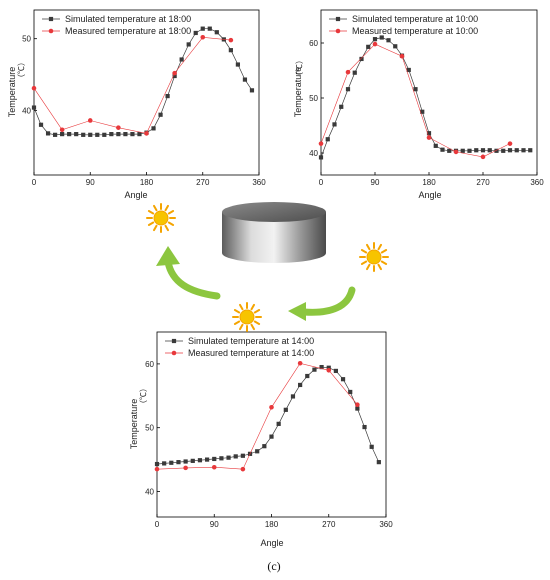 This screenshot has width=550, height=580. What do you see at coordinates (274, 232) in the screenshot?
I see `cylinder-object` at bounding box center [274, 232].